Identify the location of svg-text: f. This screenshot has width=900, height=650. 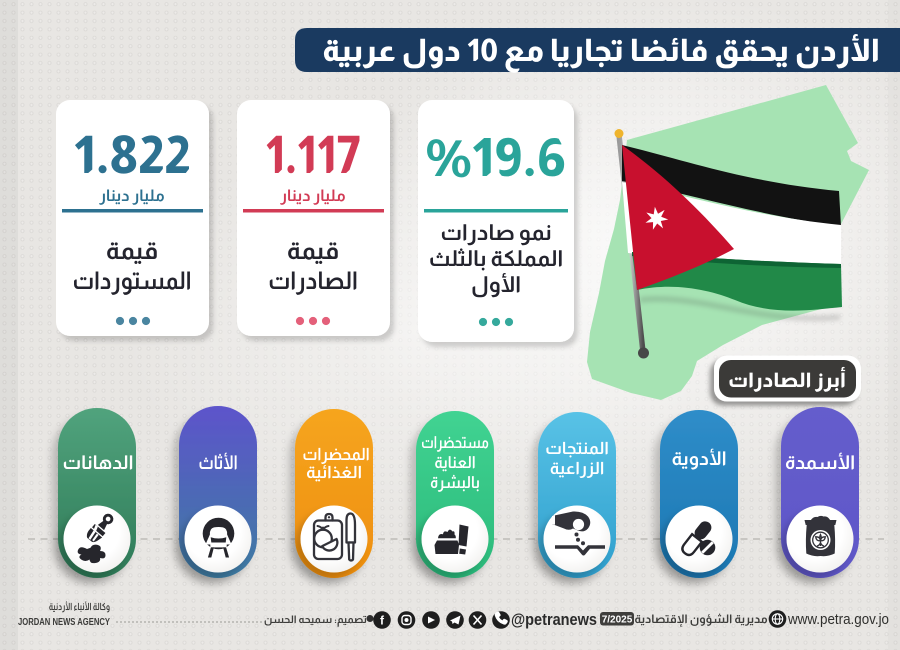
(382, 621).